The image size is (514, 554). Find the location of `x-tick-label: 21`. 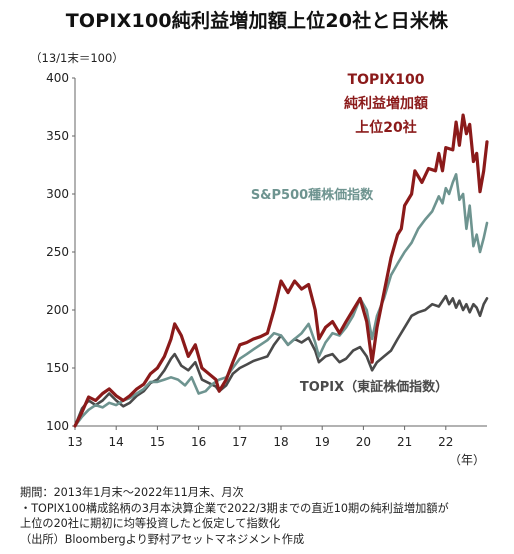

x-tick-label: 21 is located at coordinates (404, 442).